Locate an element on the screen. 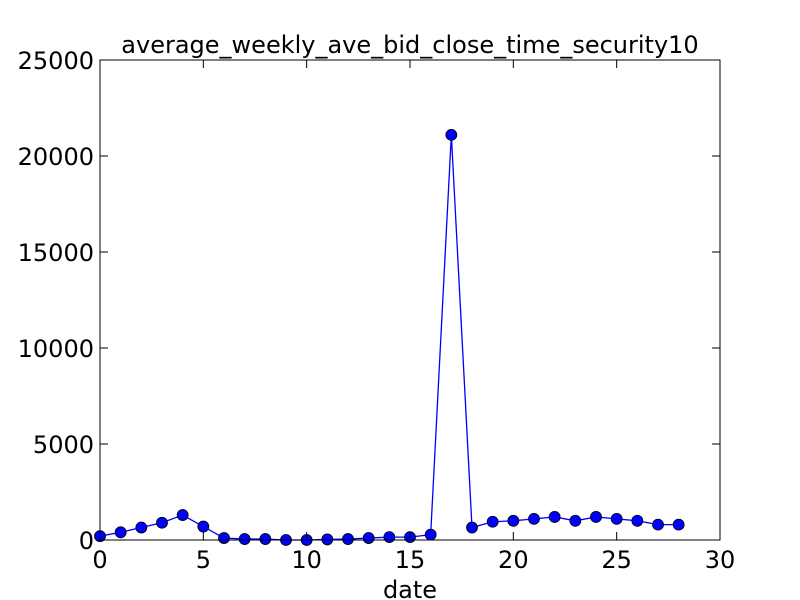 Image resolution: width=800 pixels, height=600 pixels. x-axis-label: date is located at coordinates (410, 588).